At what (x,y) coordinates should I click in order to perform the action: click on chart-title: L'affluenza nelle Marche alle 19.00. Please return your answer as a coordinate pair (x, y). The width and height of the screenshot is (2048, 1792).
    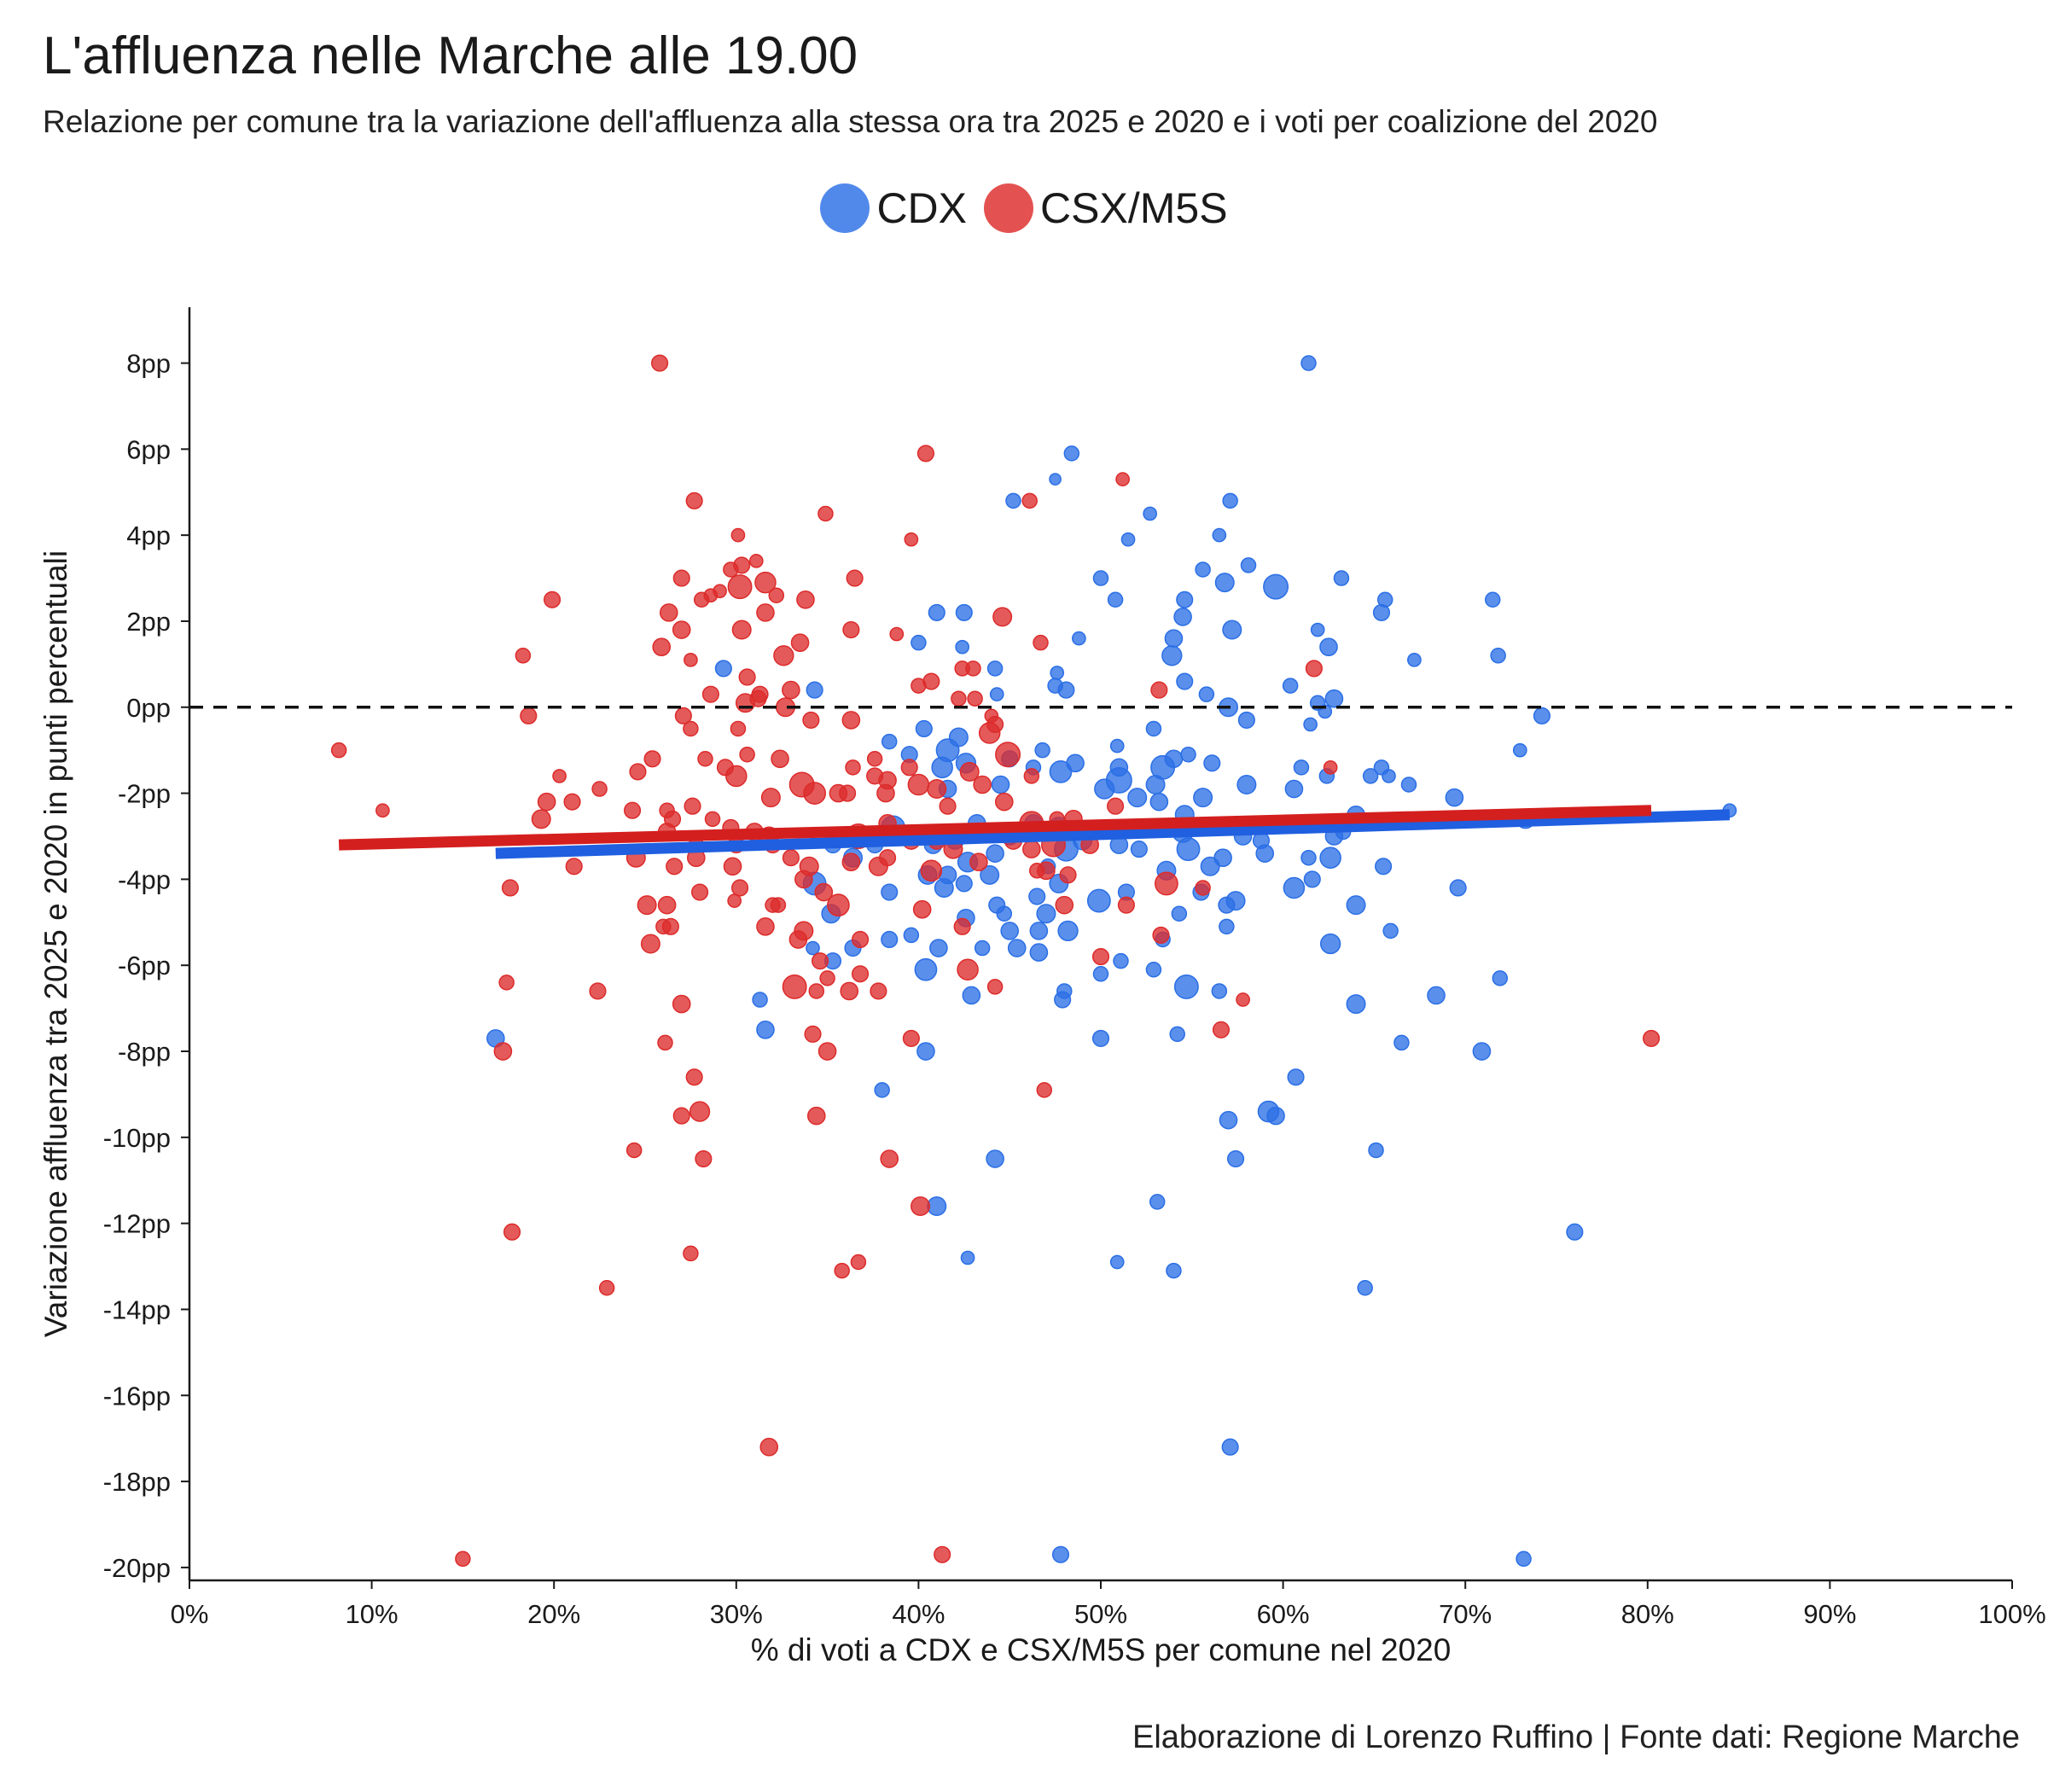
    Looking at the image, I should click on (451, 56).